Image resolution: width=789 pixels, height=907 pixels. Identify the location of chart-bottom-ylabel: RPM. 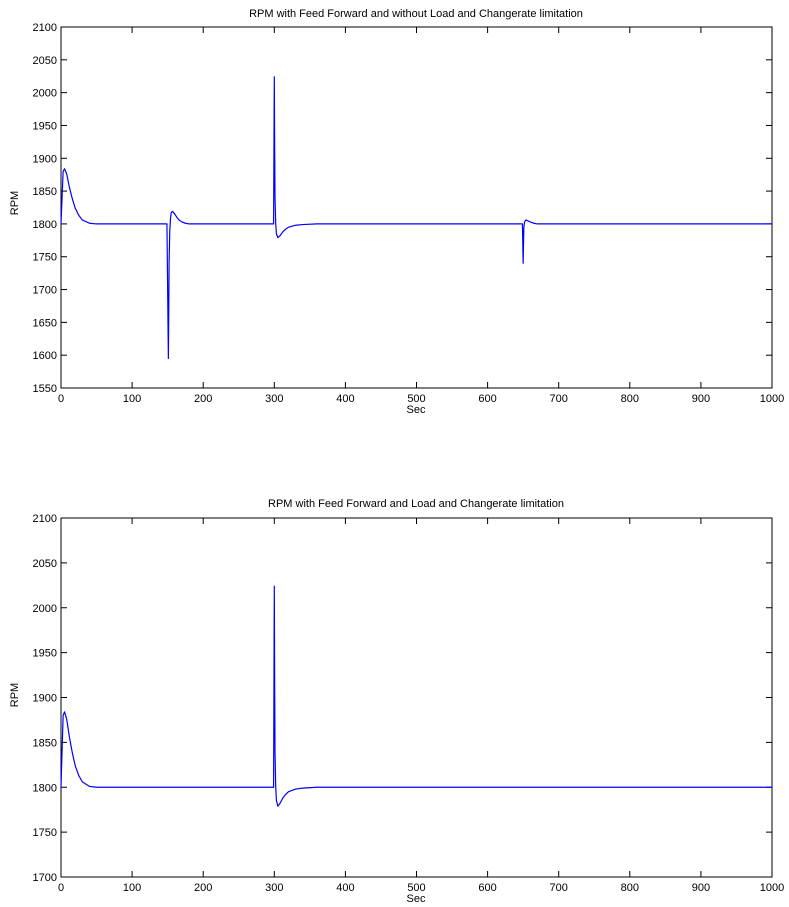
(15, 695).